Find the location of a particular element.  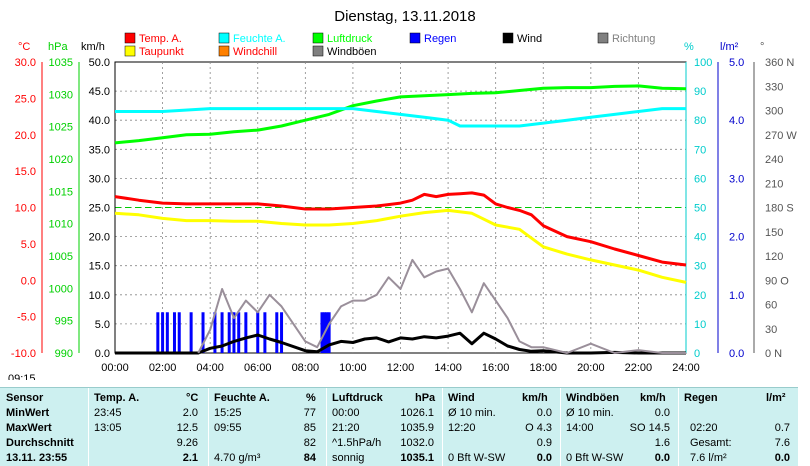

x-tick-label: 12:00 is located at coordinates (401, 368).